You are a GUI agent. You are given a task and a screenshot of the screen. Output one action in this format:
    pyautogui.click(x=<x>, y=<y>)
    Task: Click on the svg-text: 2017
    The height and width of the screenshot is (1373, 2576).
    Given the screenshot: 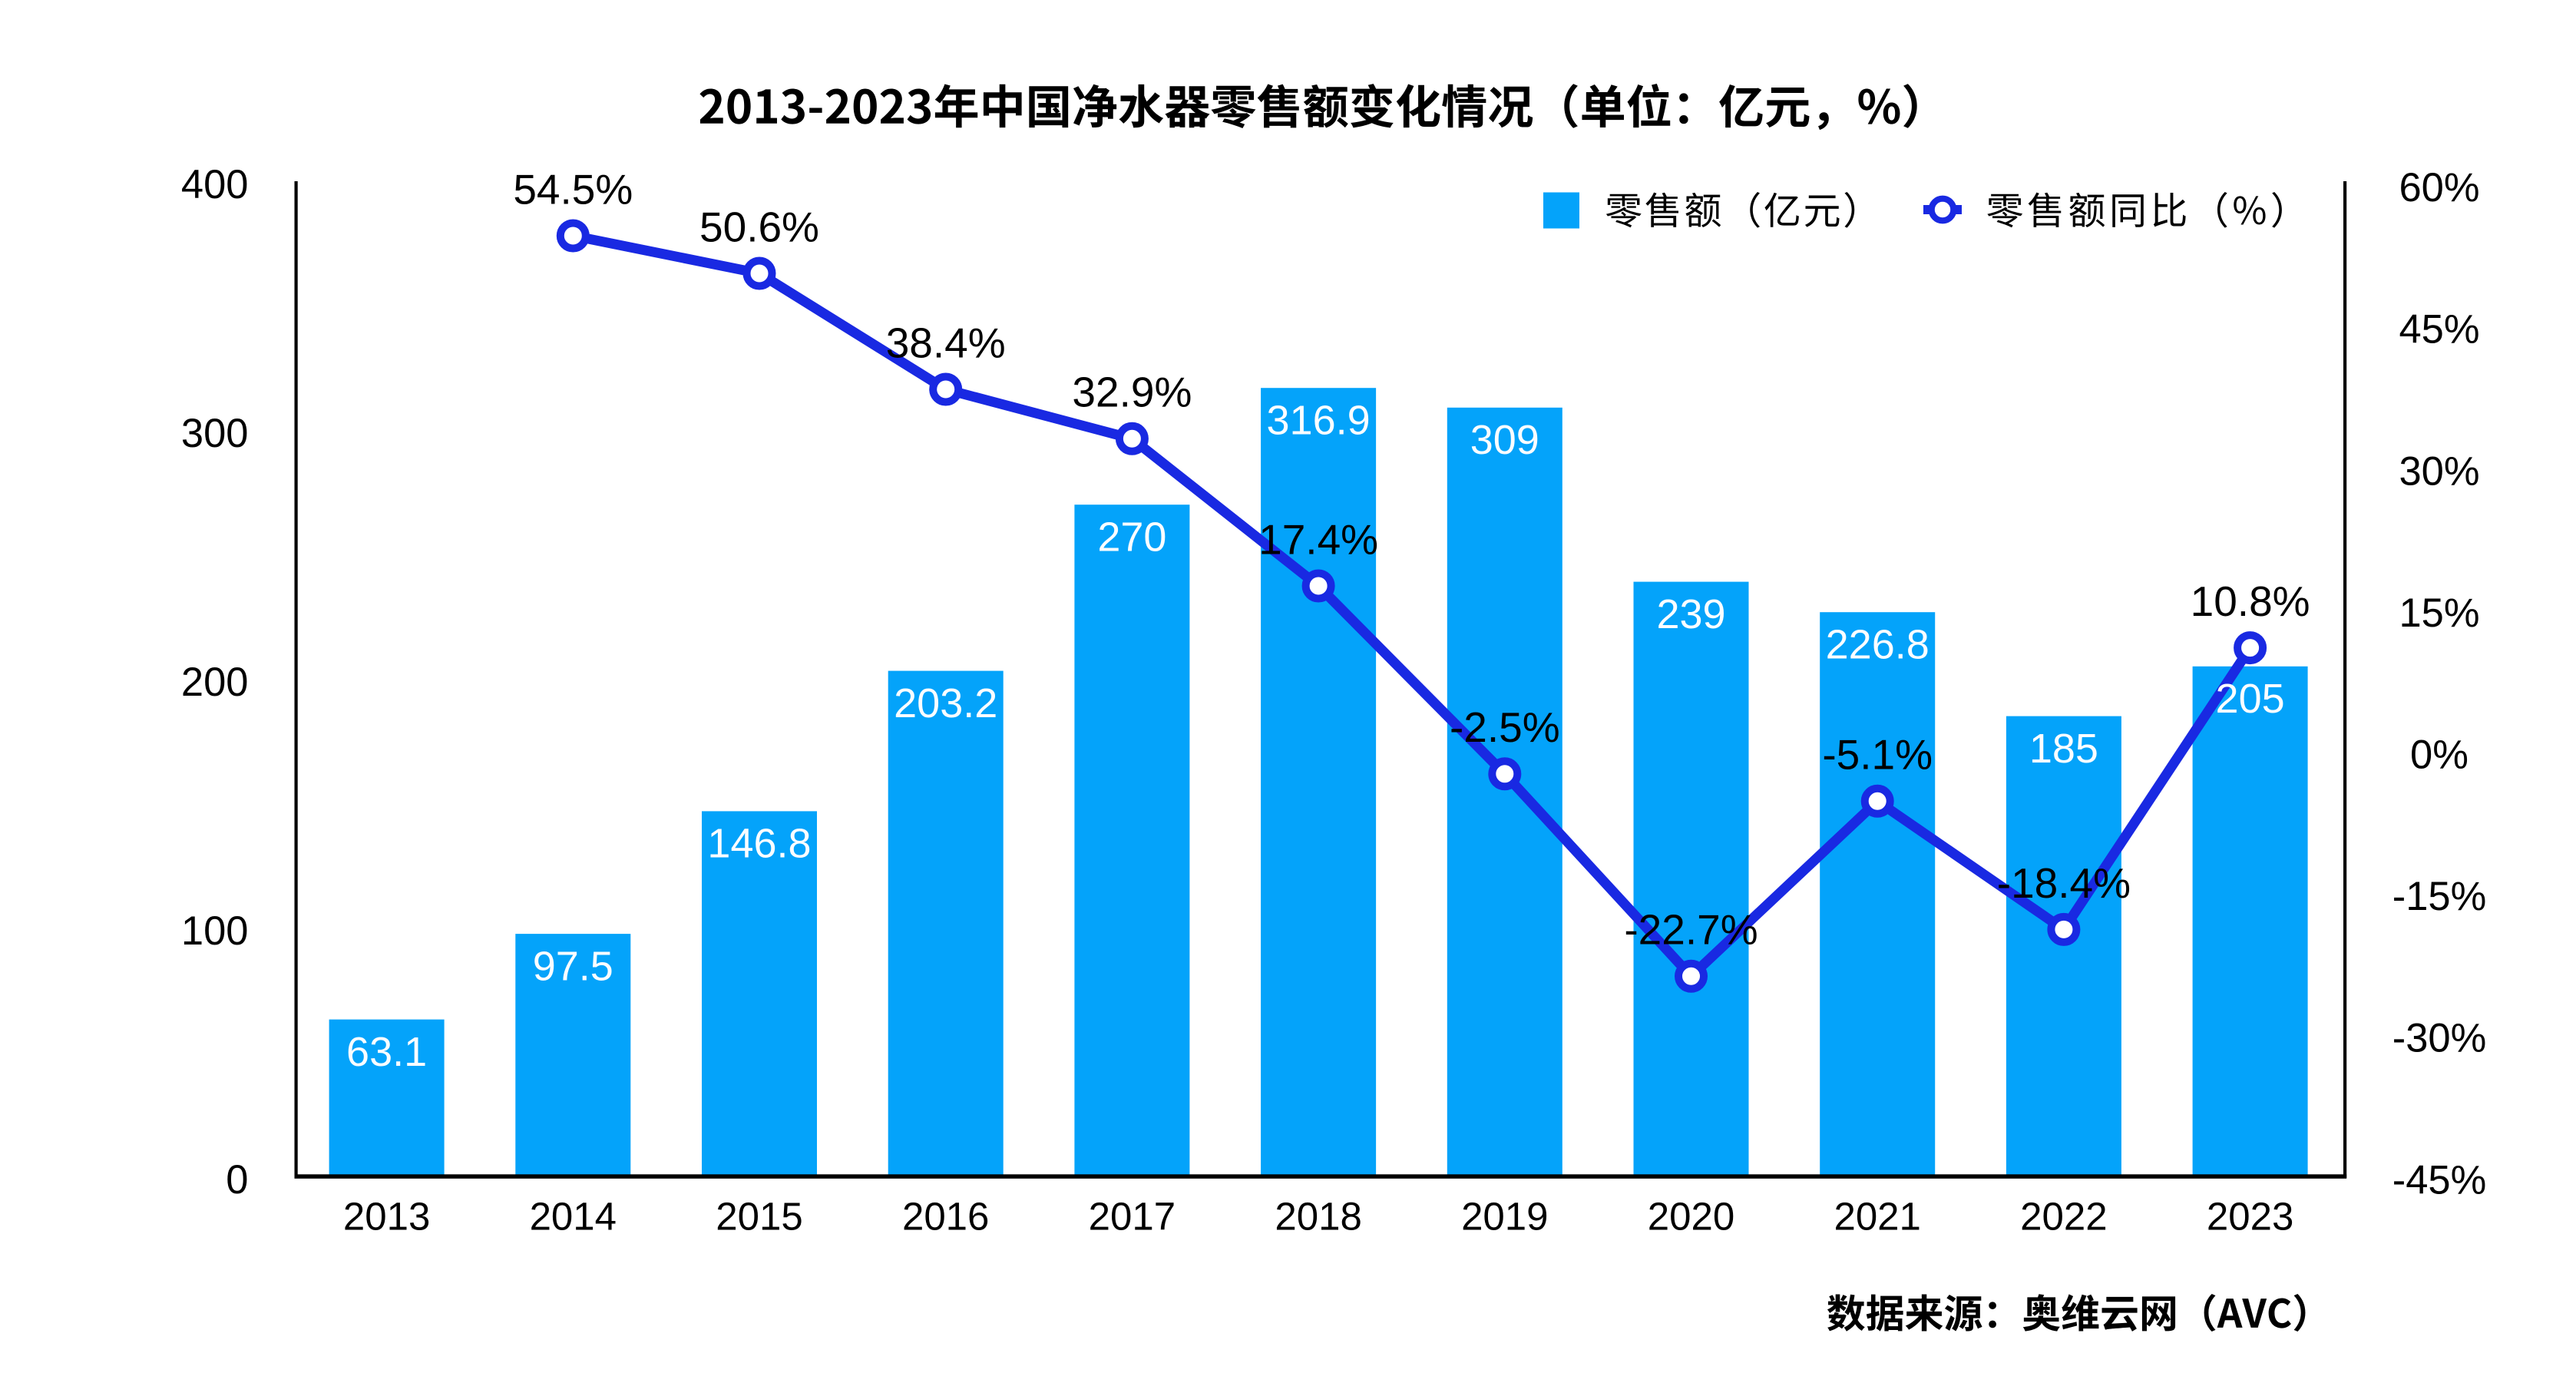 What is the action you would take?
    pyautogui.click(x=1132, y=1217)
    